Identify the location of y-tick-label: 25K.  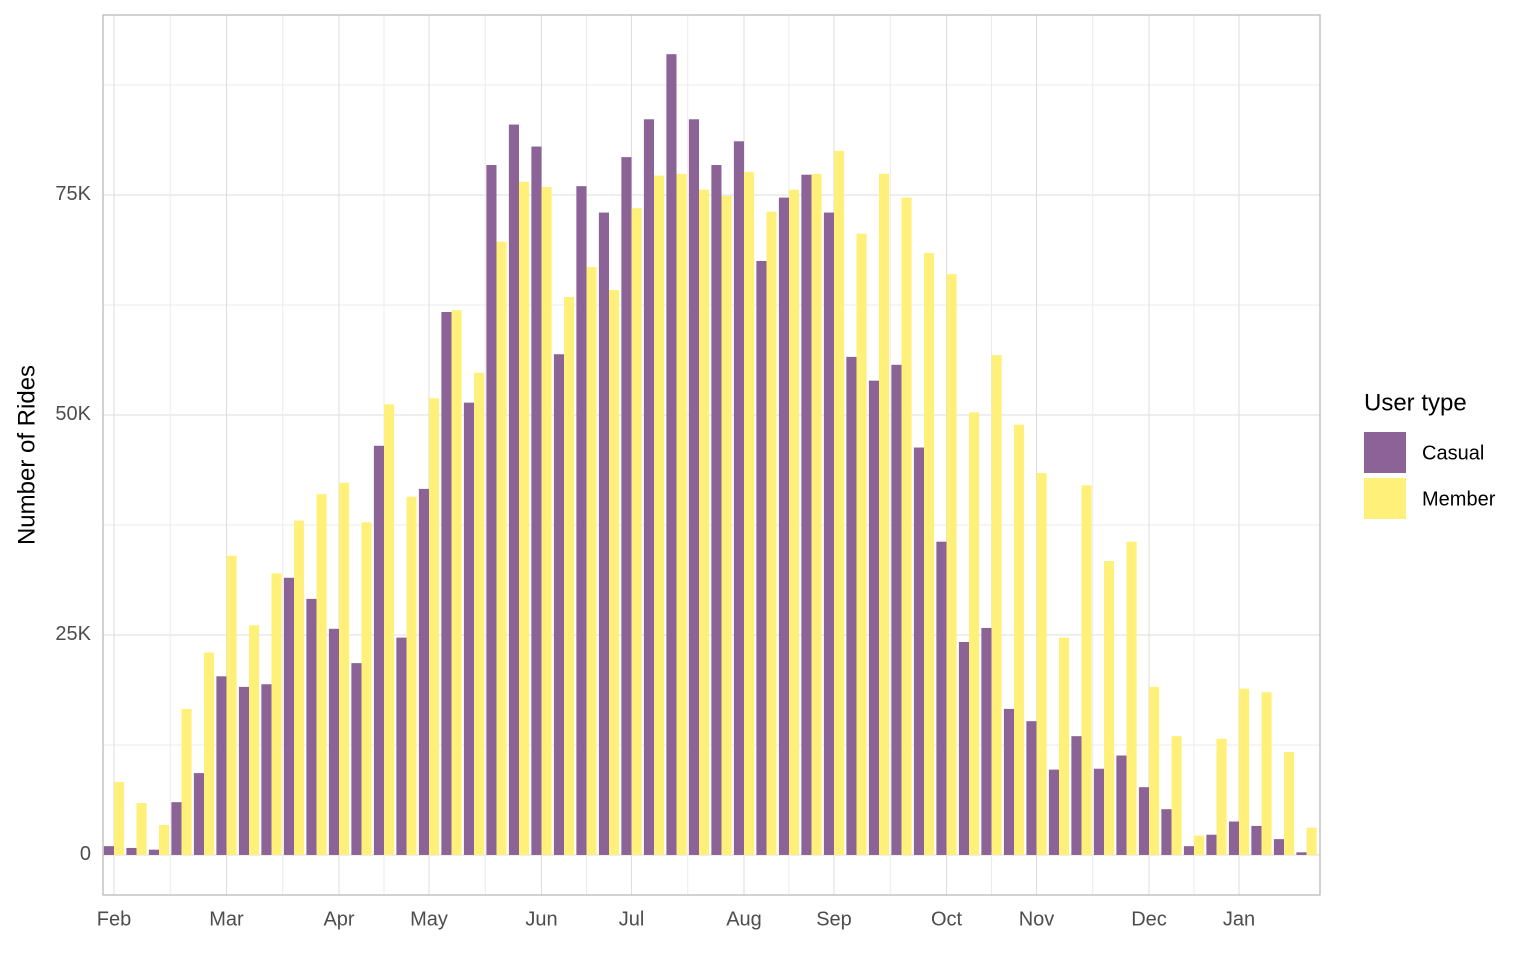
(73, 634).